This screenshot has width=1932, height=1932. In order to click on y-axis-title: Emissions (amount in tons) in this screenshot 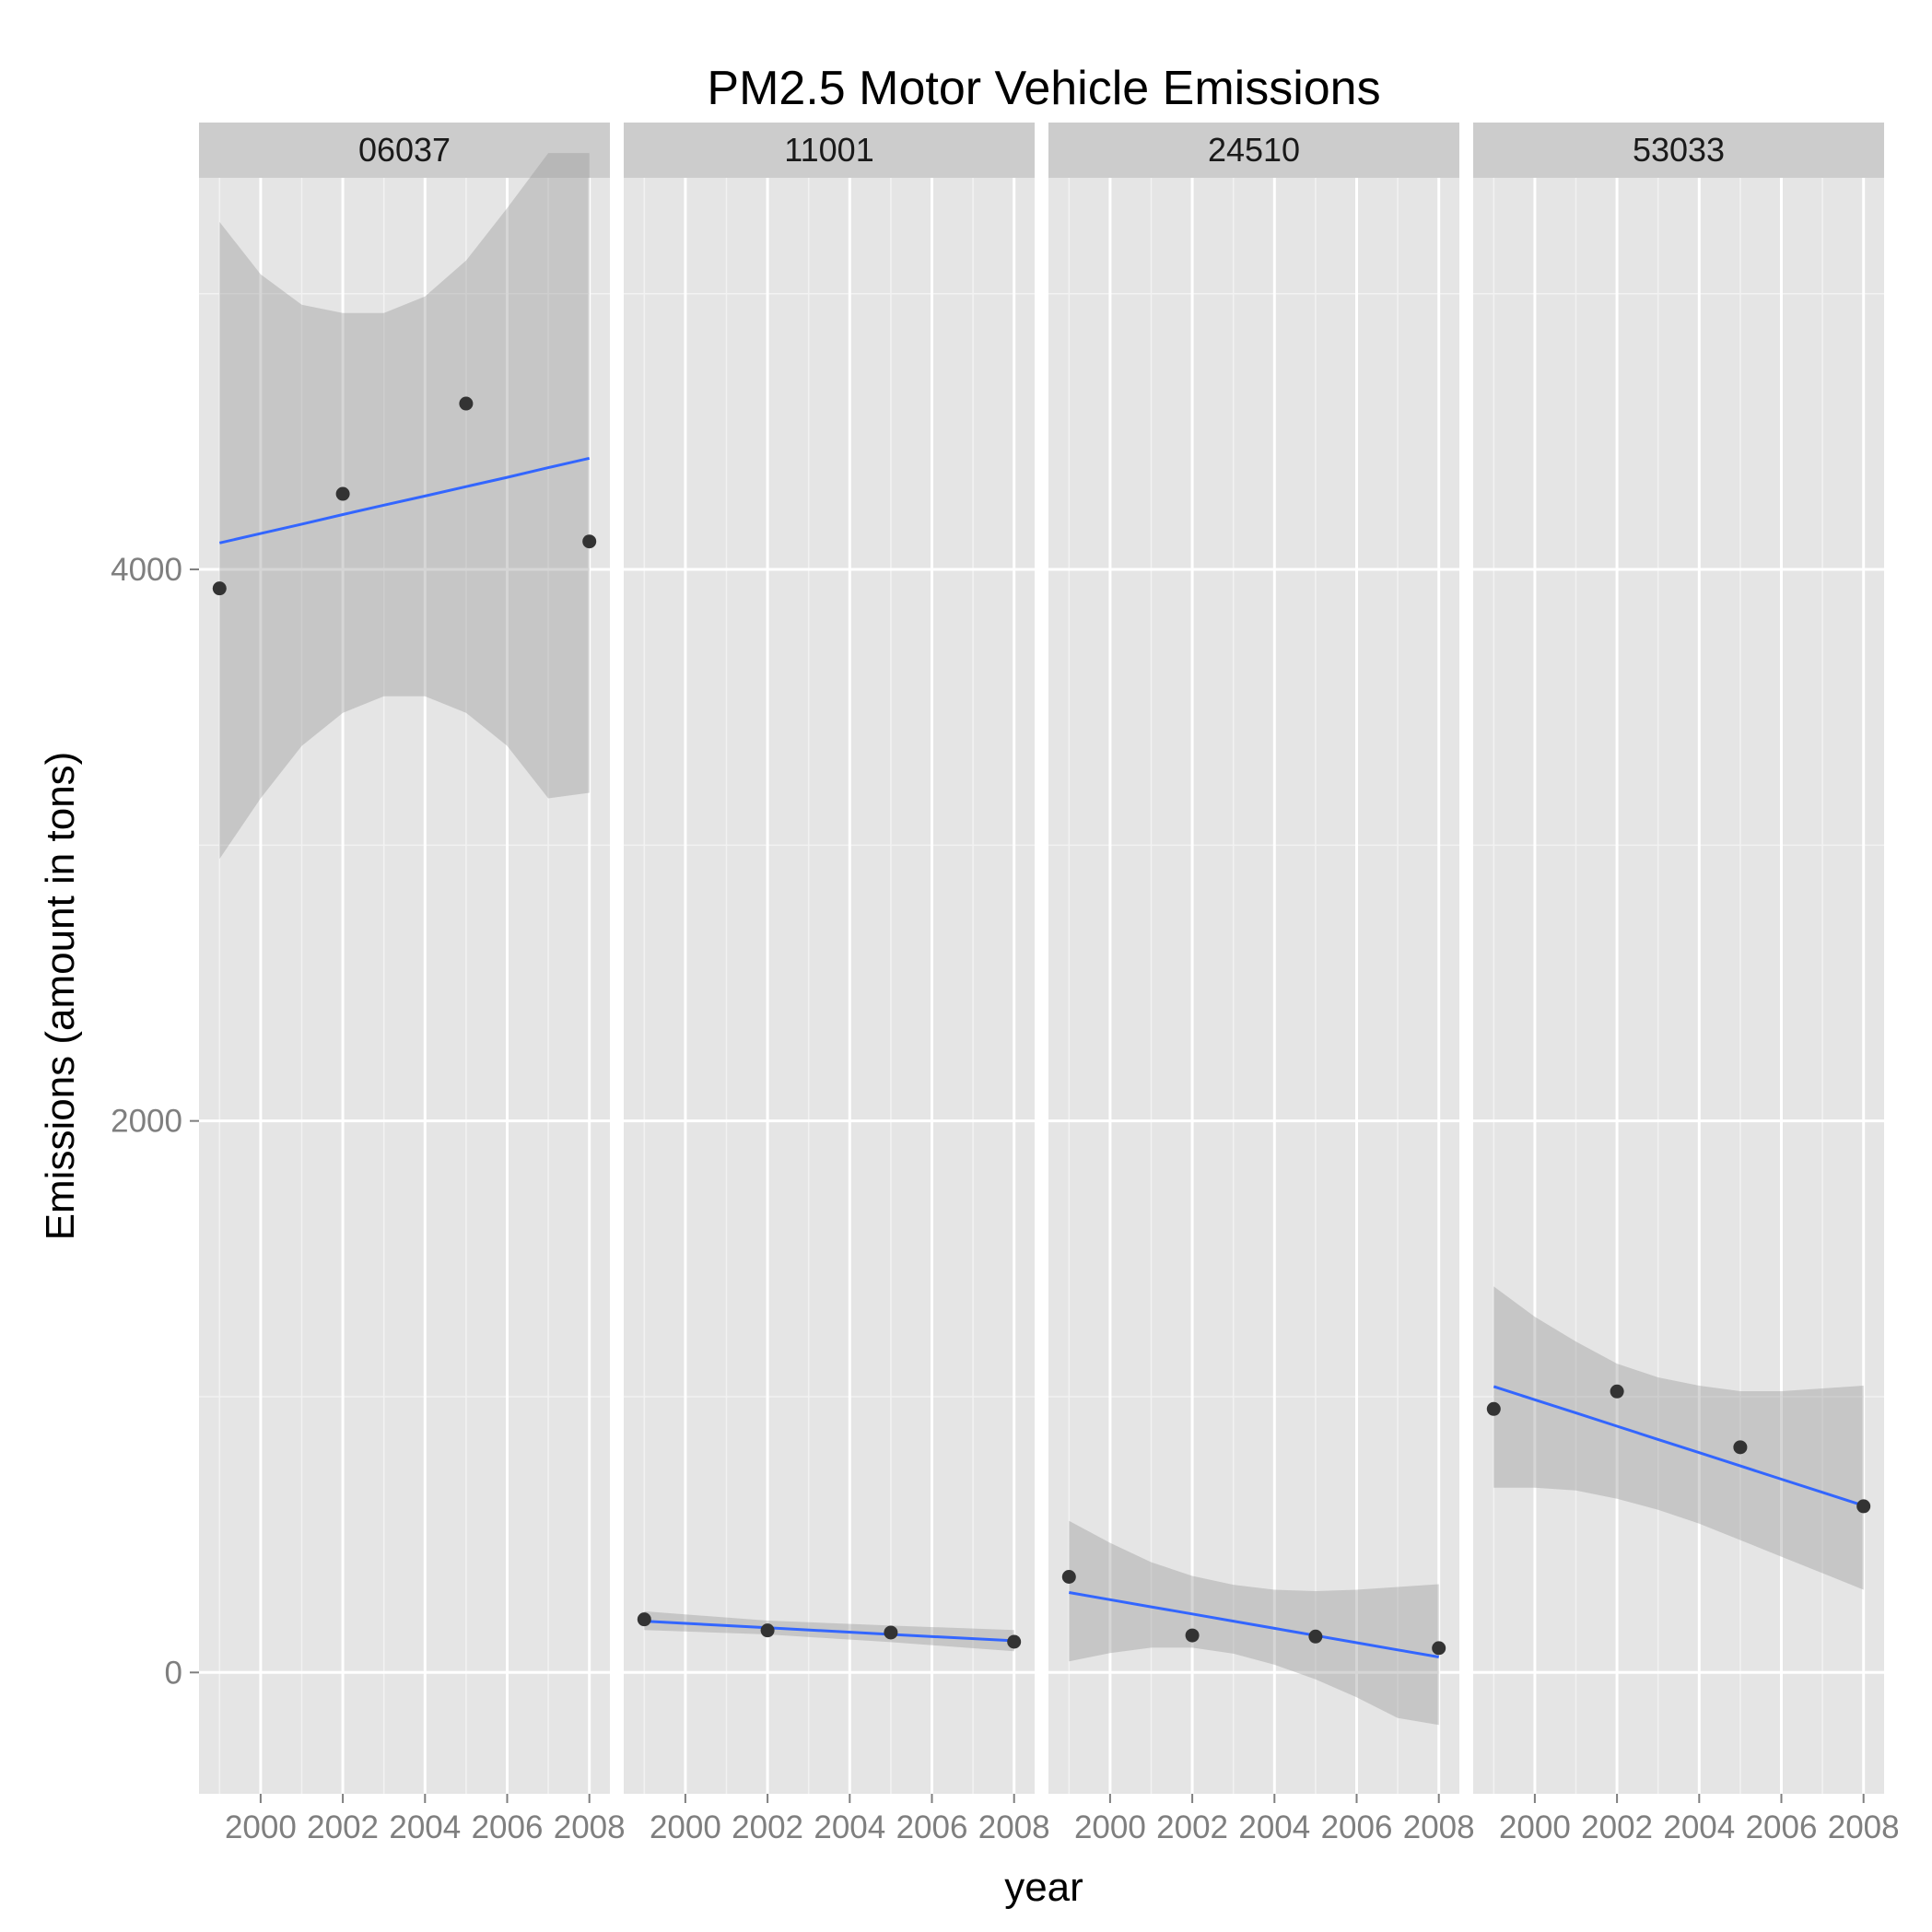, I will do `click(60, 997)`.